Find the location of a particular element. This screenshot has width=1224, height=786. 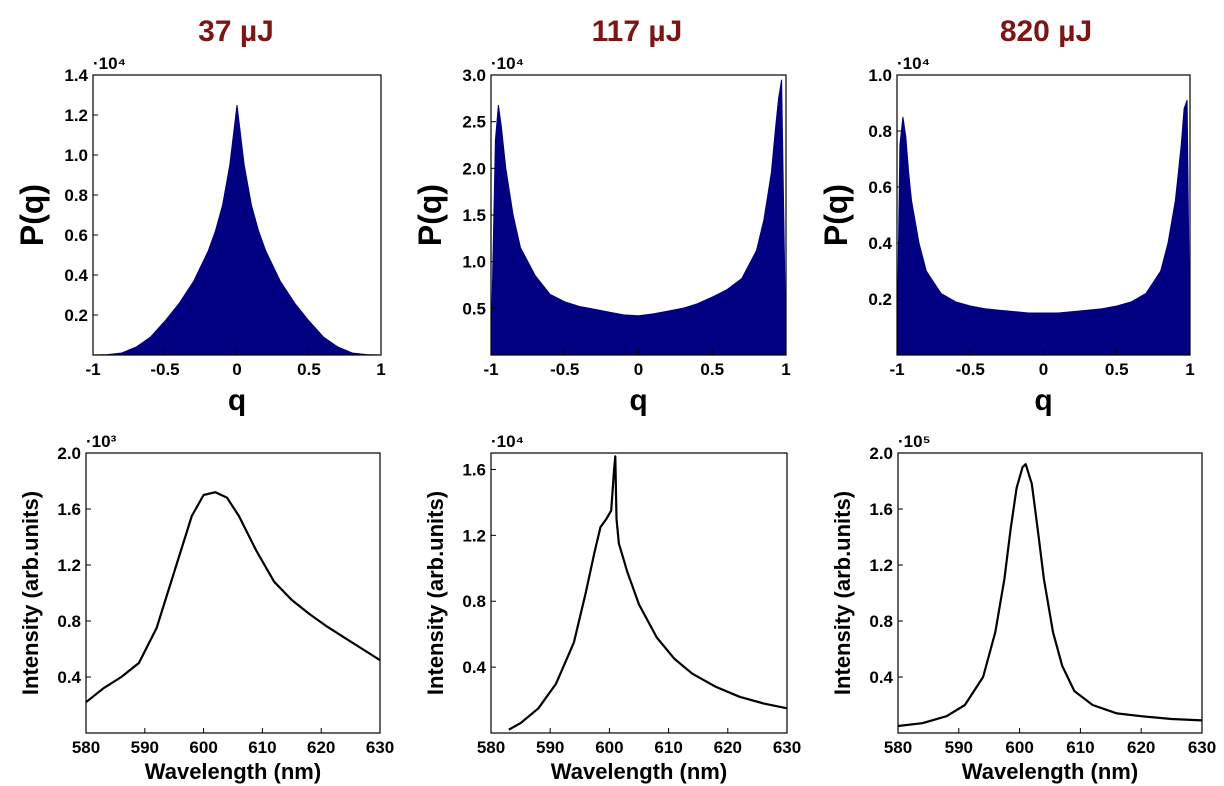

y-tick-label: 3.0 is located at coordinates (474, 75).